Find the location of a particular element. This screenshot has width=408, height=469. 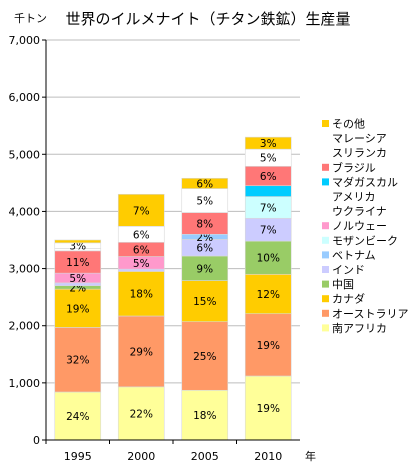

data-label: 15% is located at coordinates (204, 302).